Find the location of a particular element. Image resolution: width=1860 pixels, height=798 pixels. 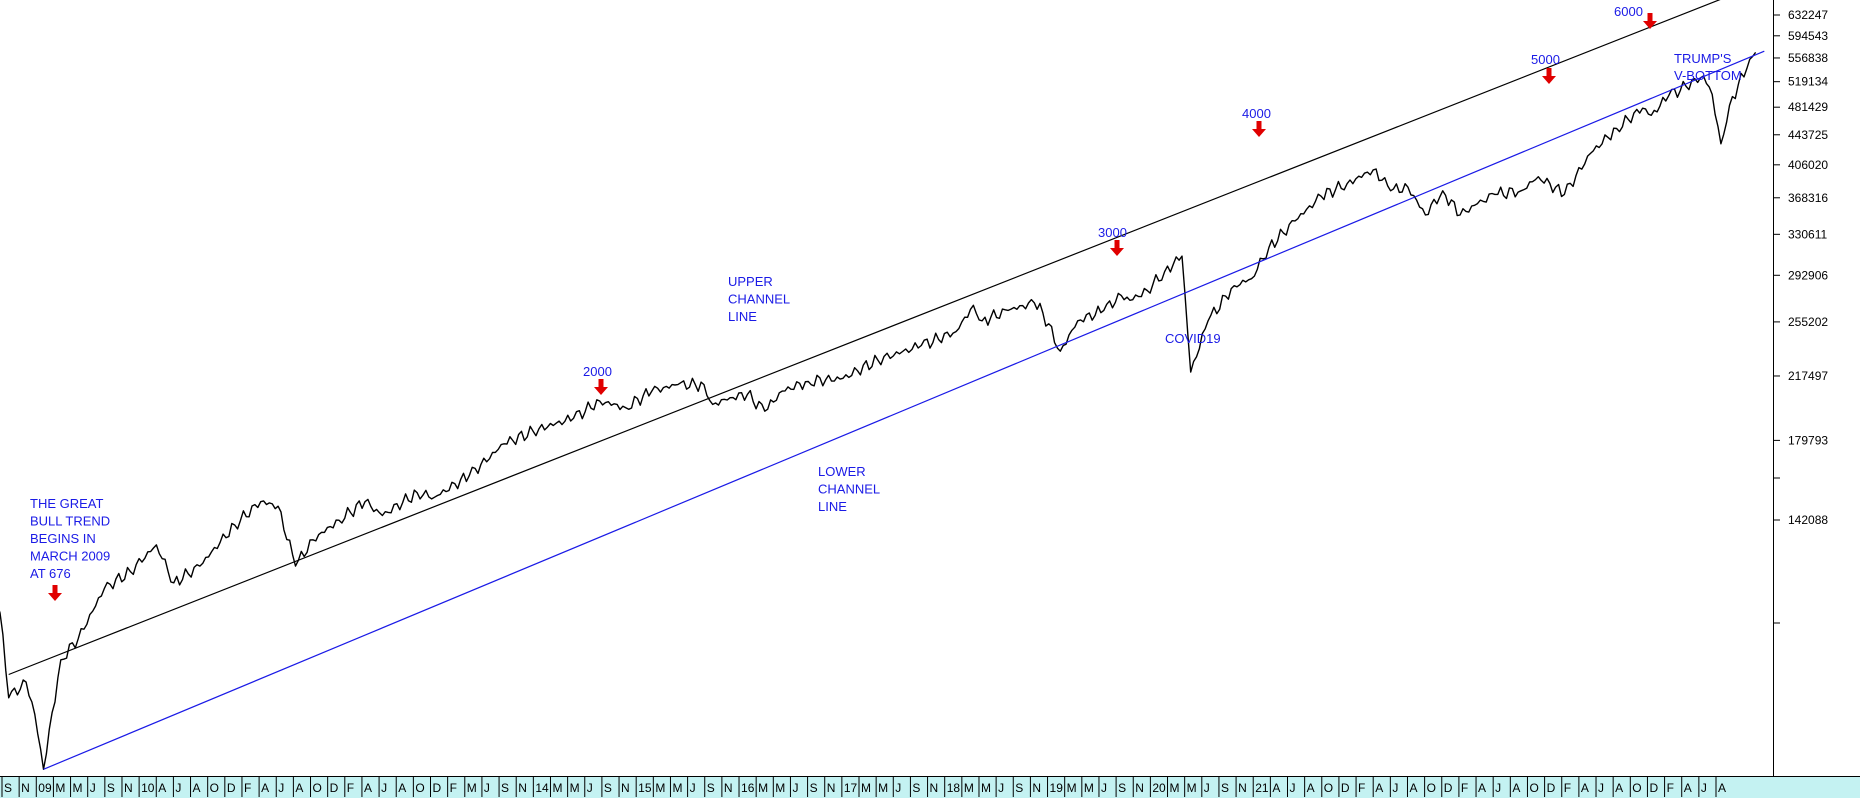

y-tick-label: 556838 is located at coordinates (1808, 58).